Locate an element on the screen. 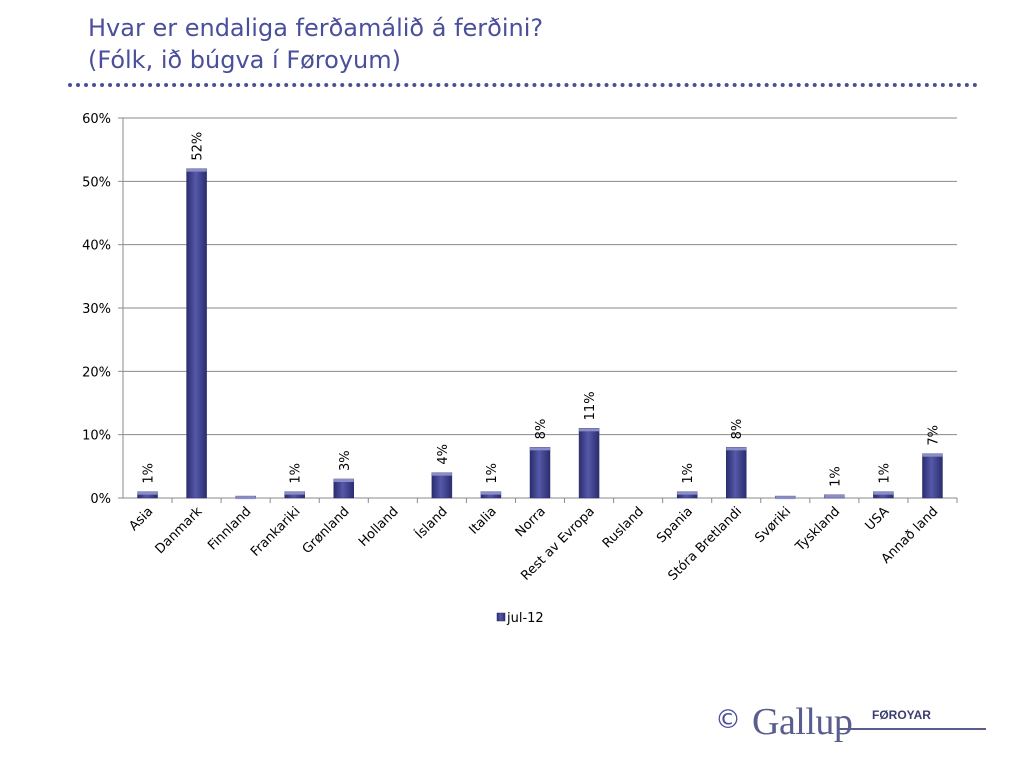  data-label: 3% is located at coordinates (345, 460).